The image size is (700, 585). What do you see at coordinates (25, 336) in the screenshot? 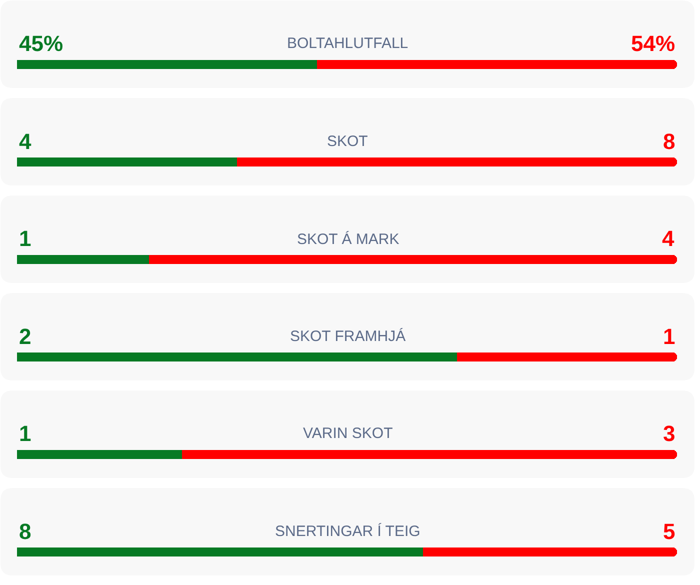
I see `data-label: 2` at bounding box center [25, 336].